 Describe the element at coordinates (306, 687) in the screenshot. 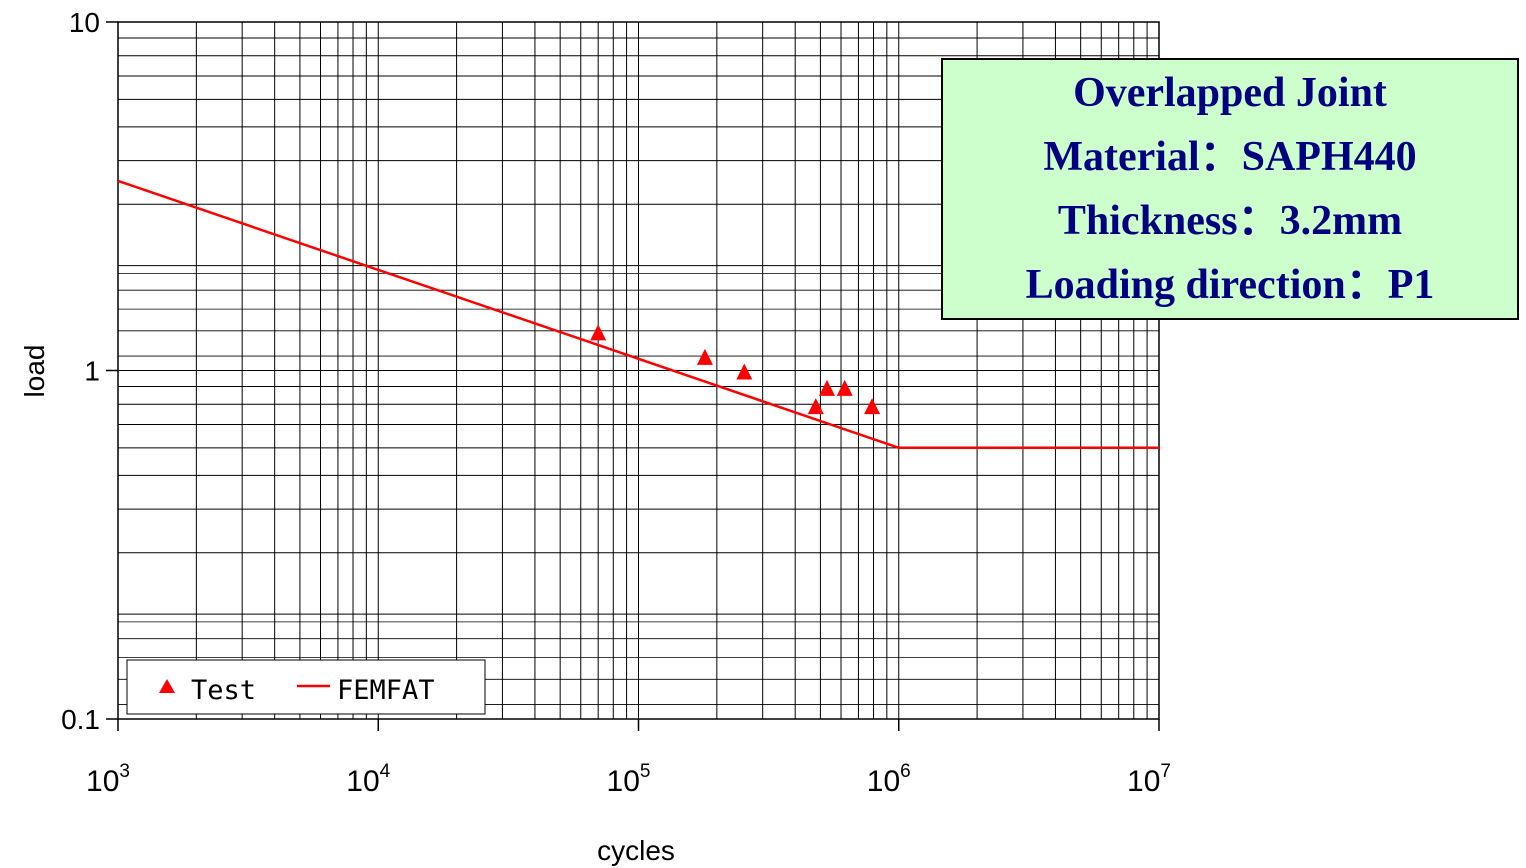

I see `legend: Test FEMFAT` at that location.